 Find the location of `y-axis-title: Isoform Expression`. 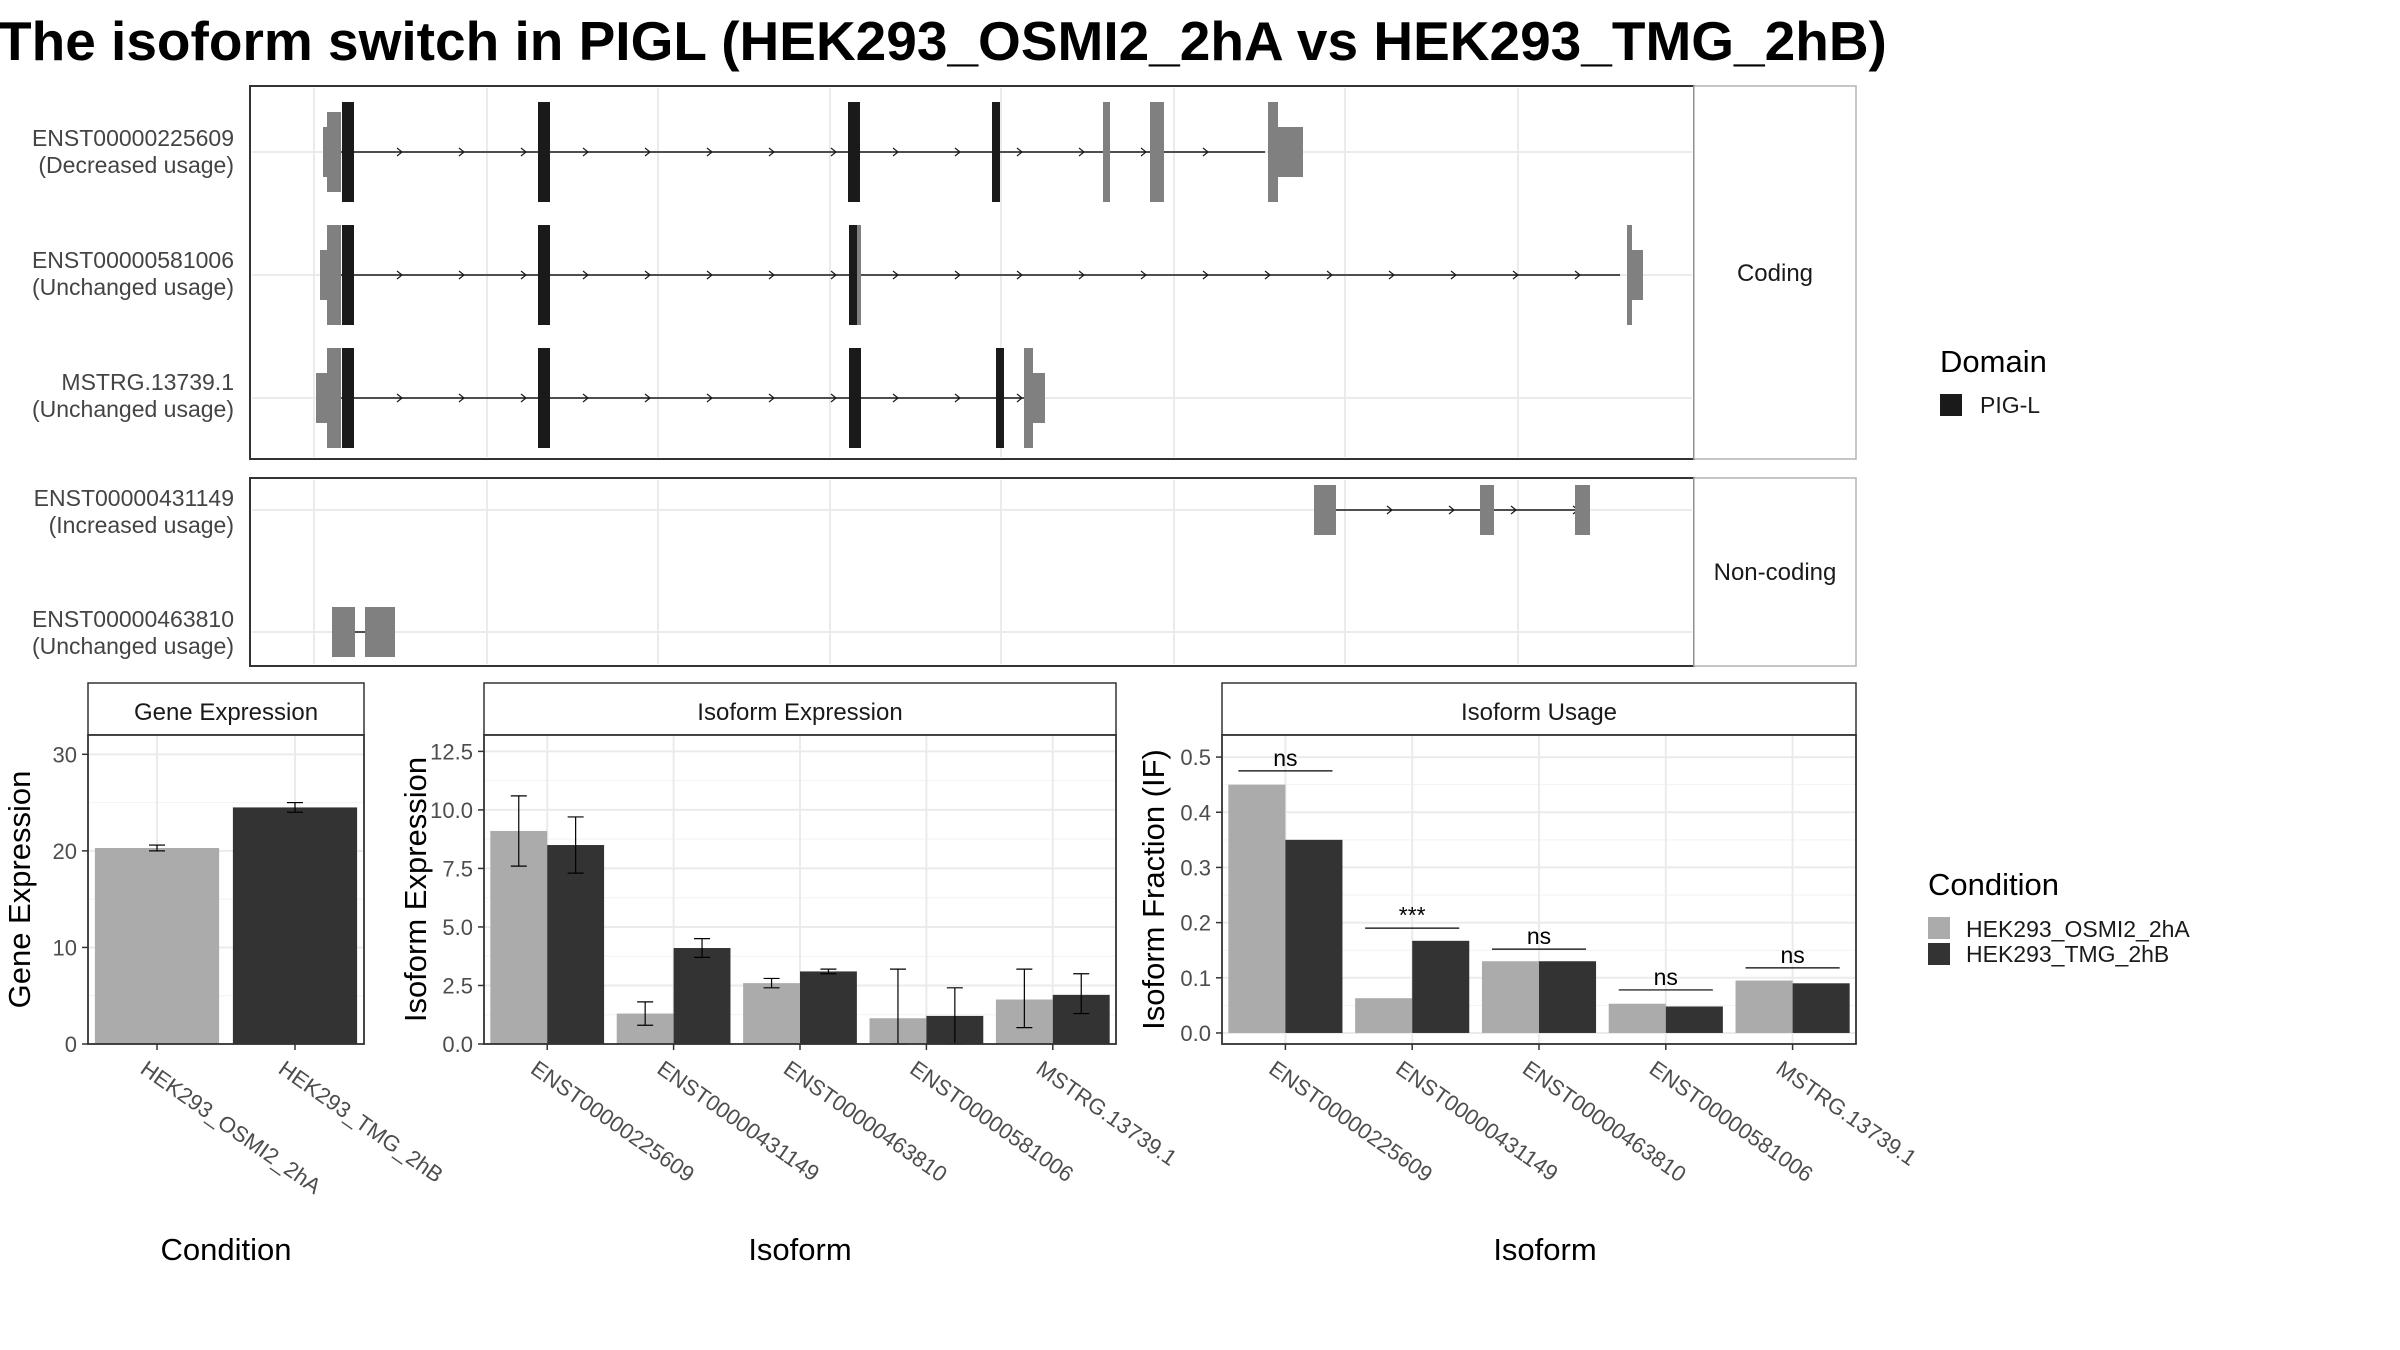

y-axis-title: Isoform Expression is located at coordinates (415, 889).